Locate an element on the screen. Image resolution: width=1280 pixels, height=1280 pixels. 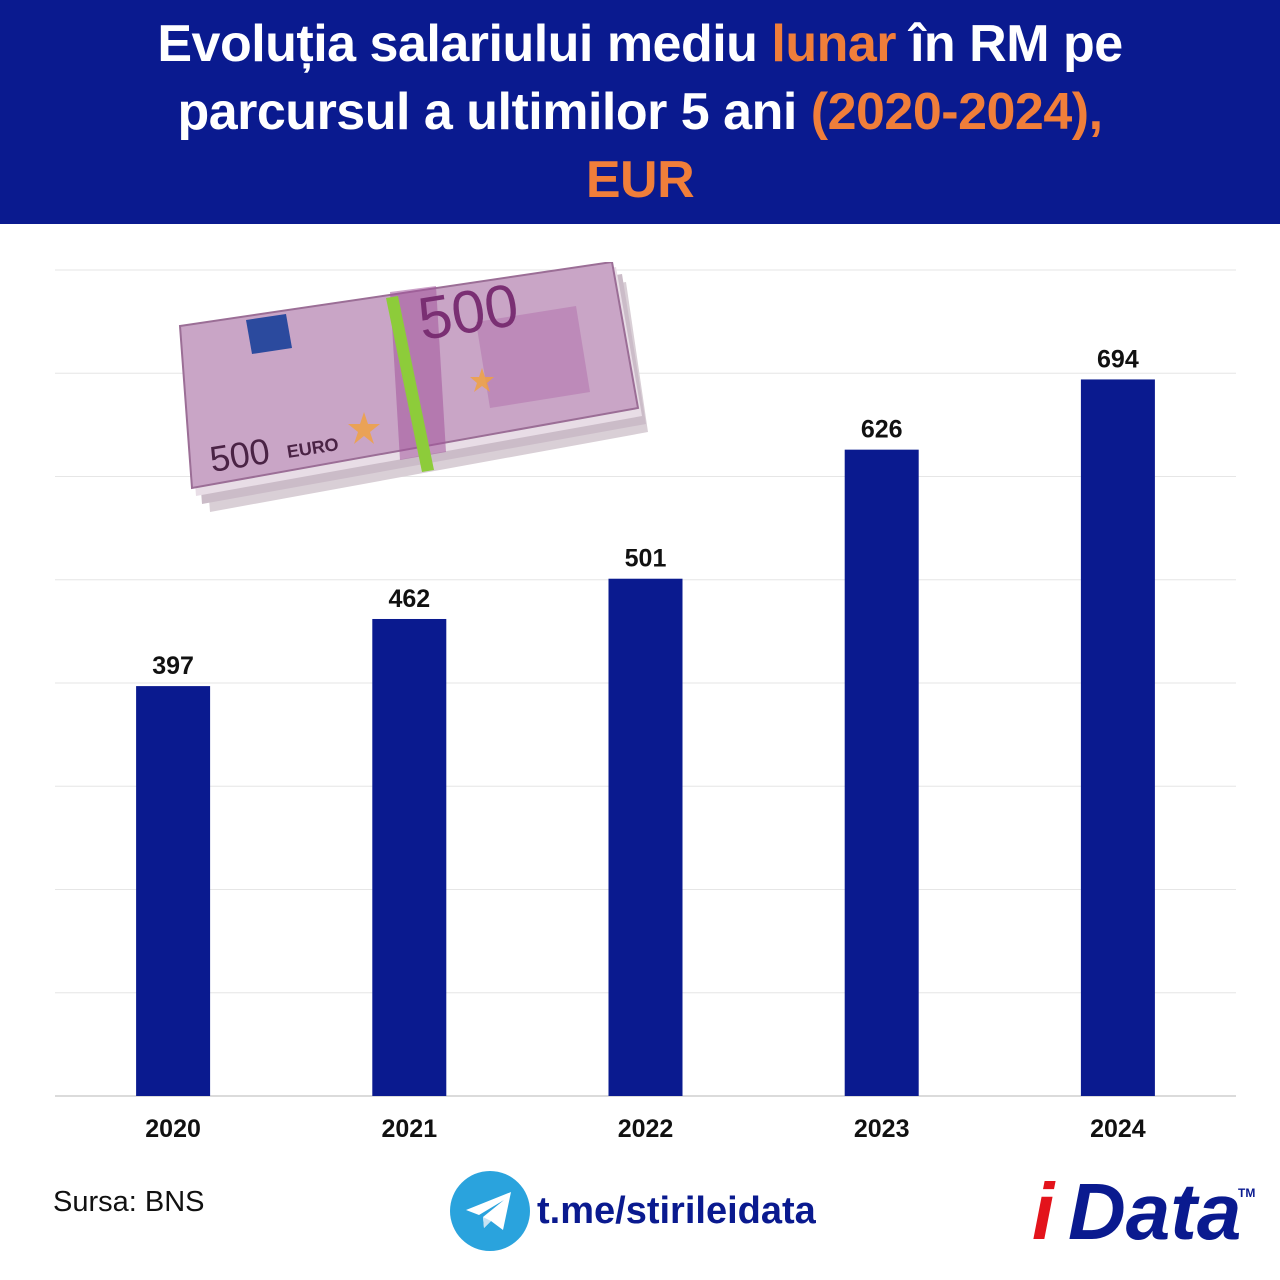
x-tick-label-2021: 2021 is located at coordinates (409, 1129).